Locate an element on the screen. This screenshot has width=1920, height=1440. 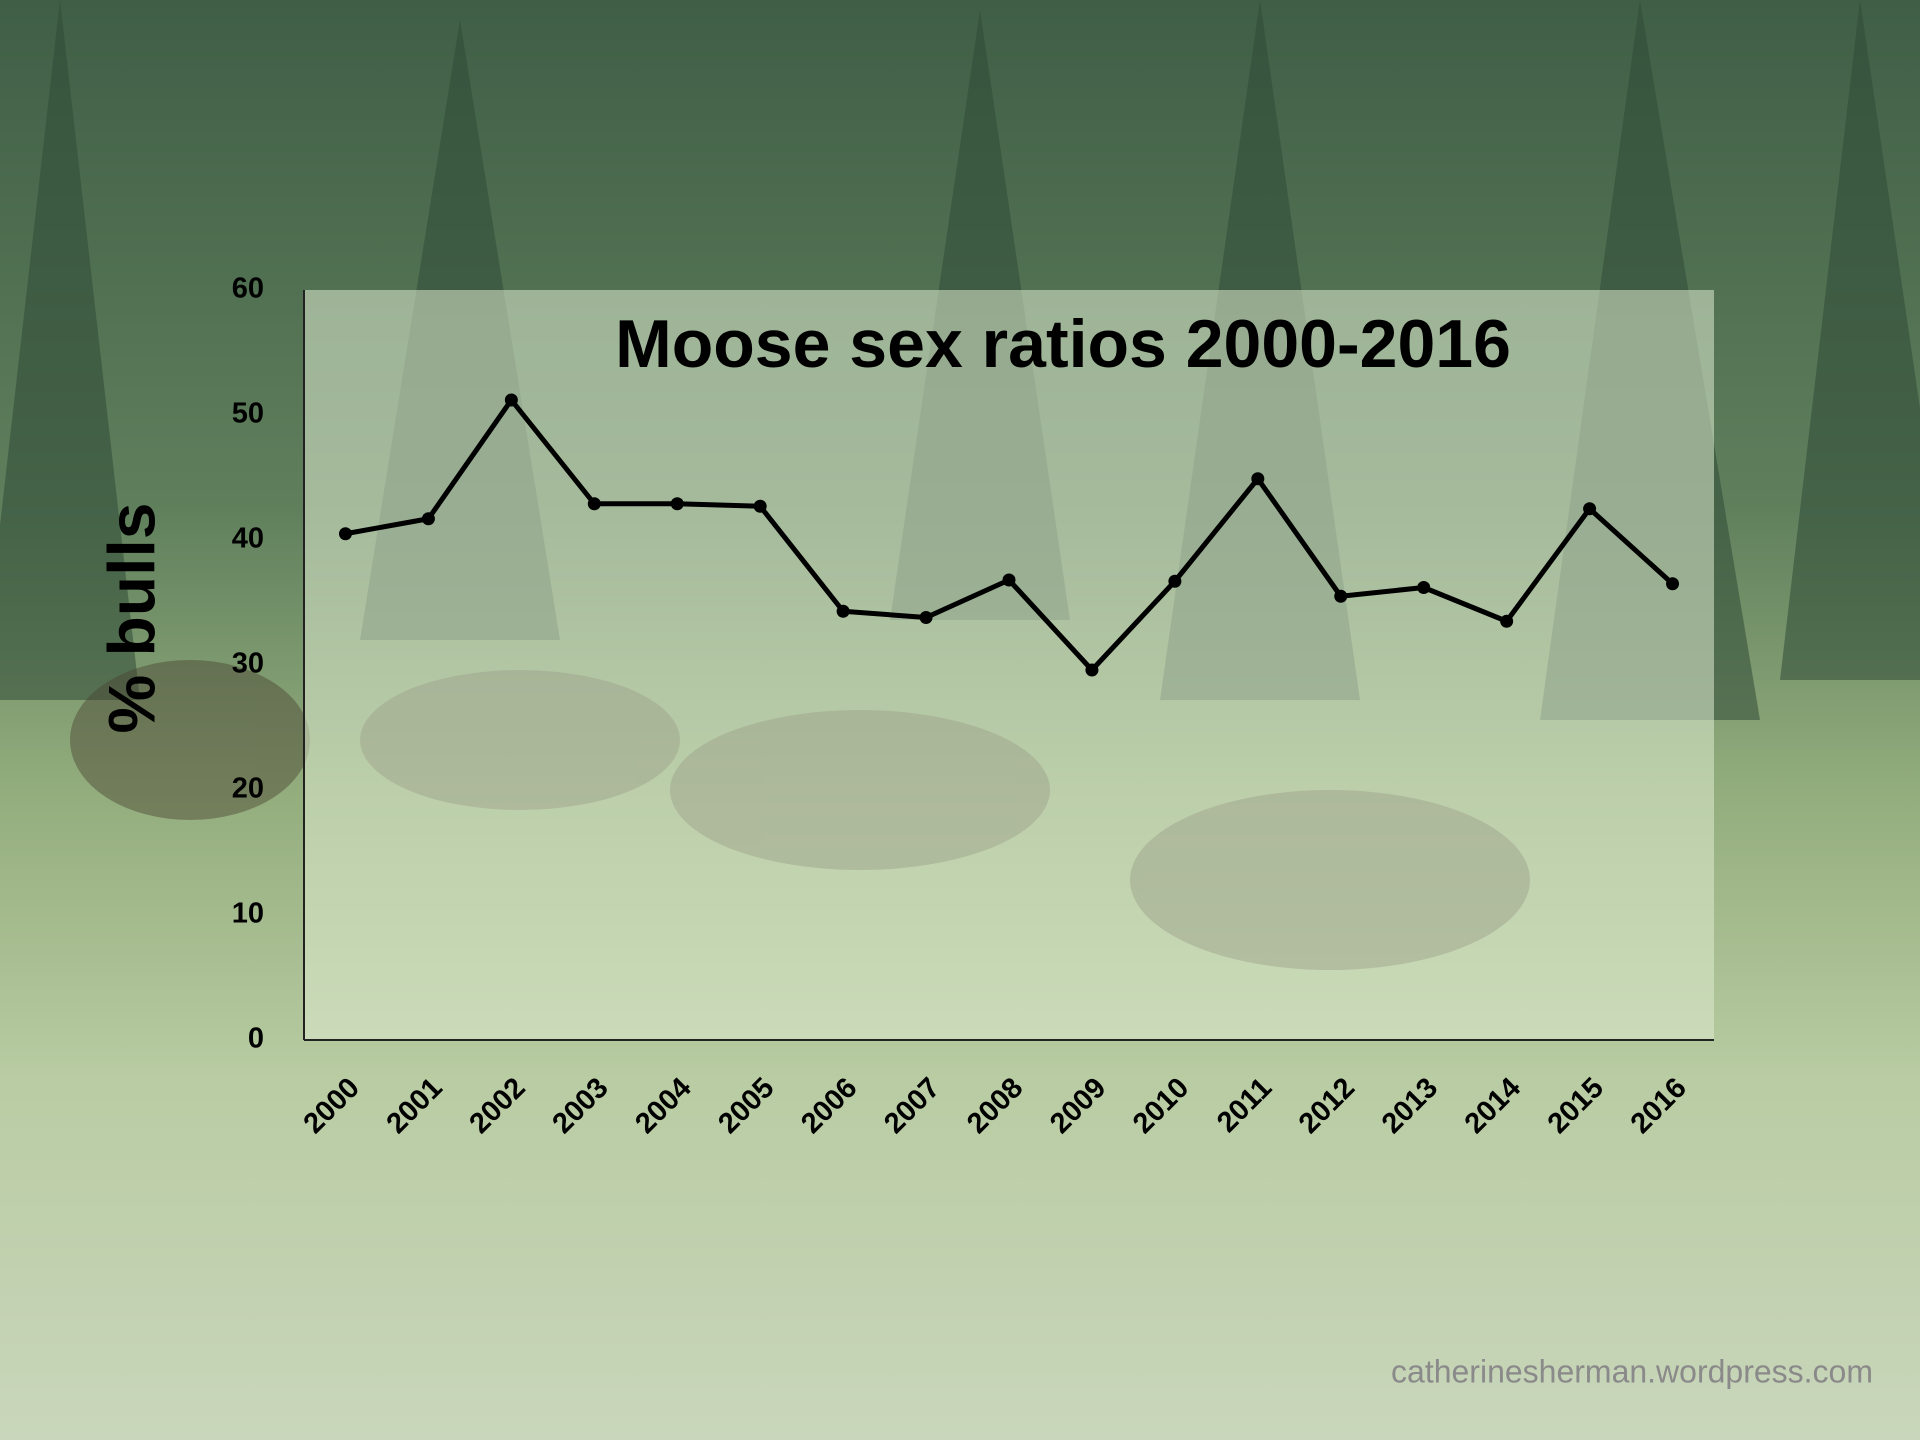
y-tick-label: 20 is located at coordinates (248, 789).